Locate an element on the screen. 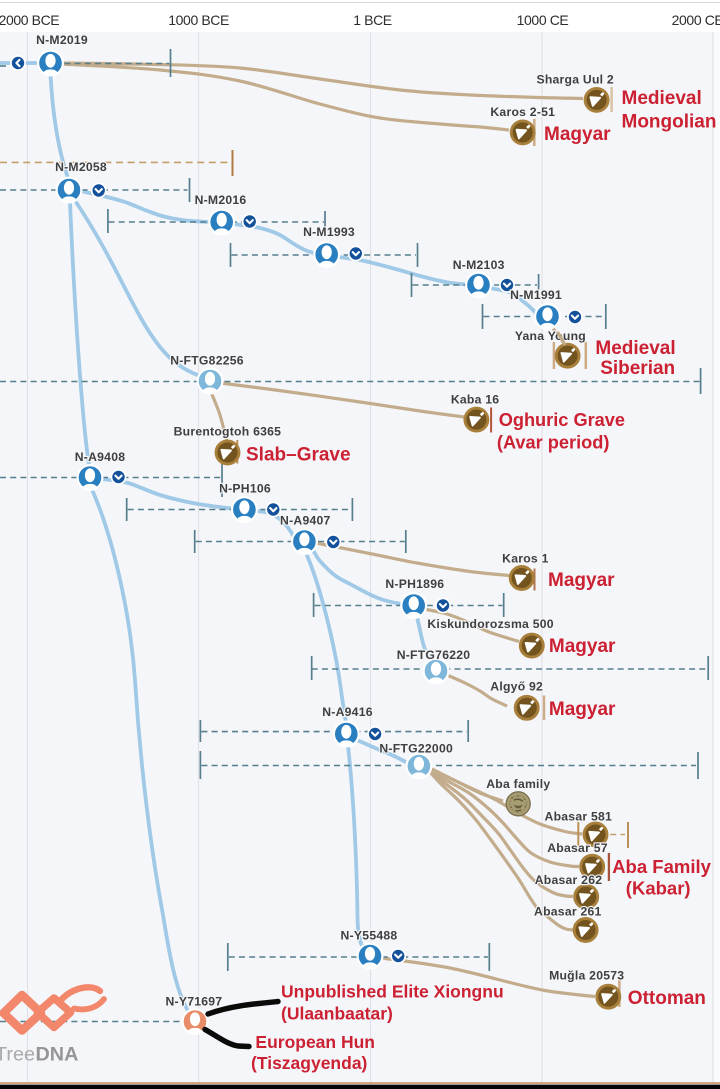  svg-text: N-Y71697 is located at coordinates (193, 1002).